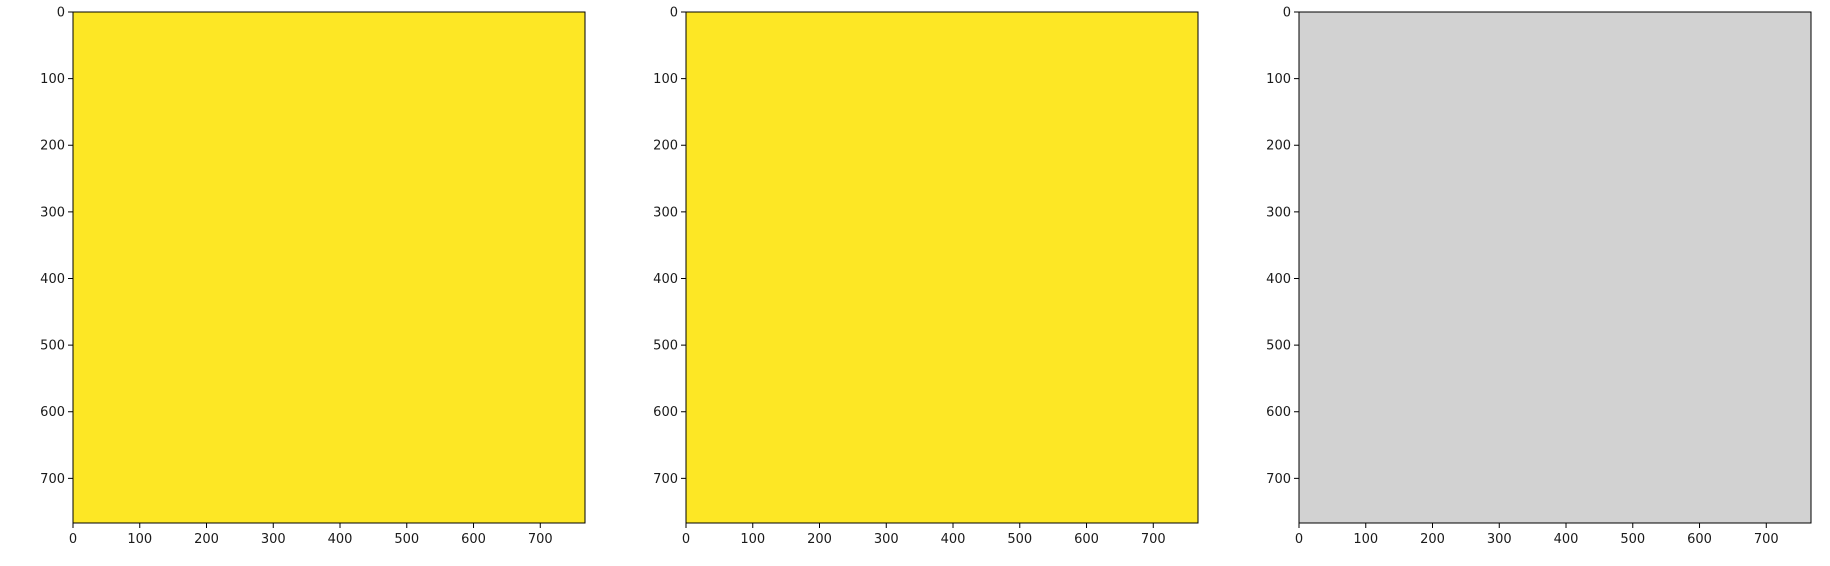 The height and width of the screenshot is (566, 1830). Describe the element at coordinates (665, 212) in the screenshot. I see `panel-2-y-tick-label: 300` at that location.